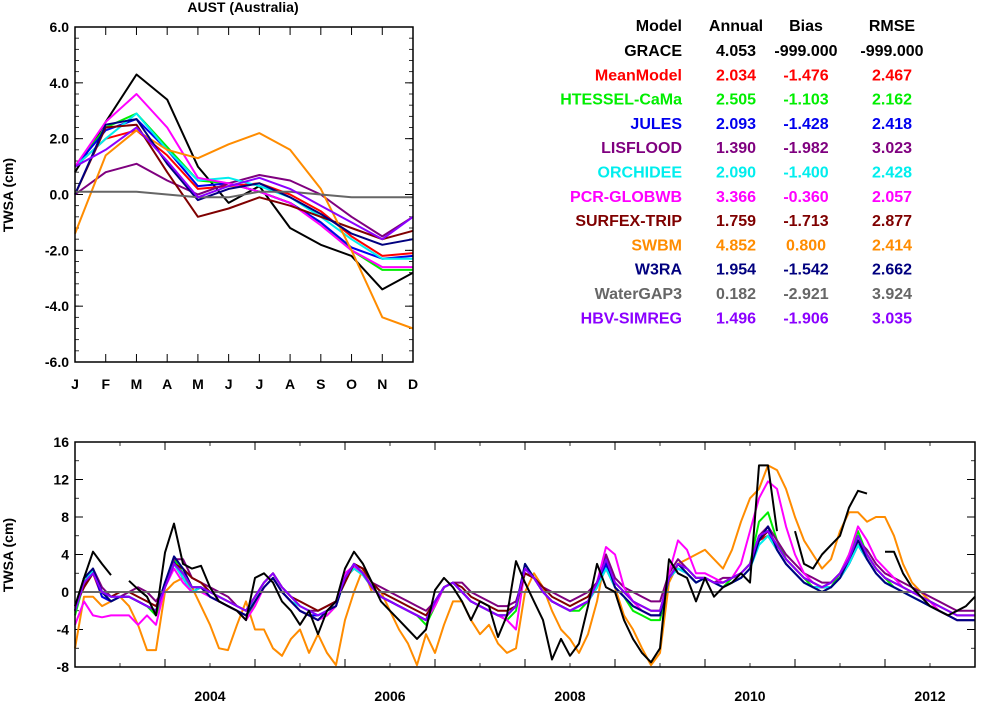 Image resolution: width=996 pixels, height=711 pixels. What do you see at coordinates (892, 124) in the screenshot?
I see `table-cell-rmse: 2.418` at bounding box center [892, 124].